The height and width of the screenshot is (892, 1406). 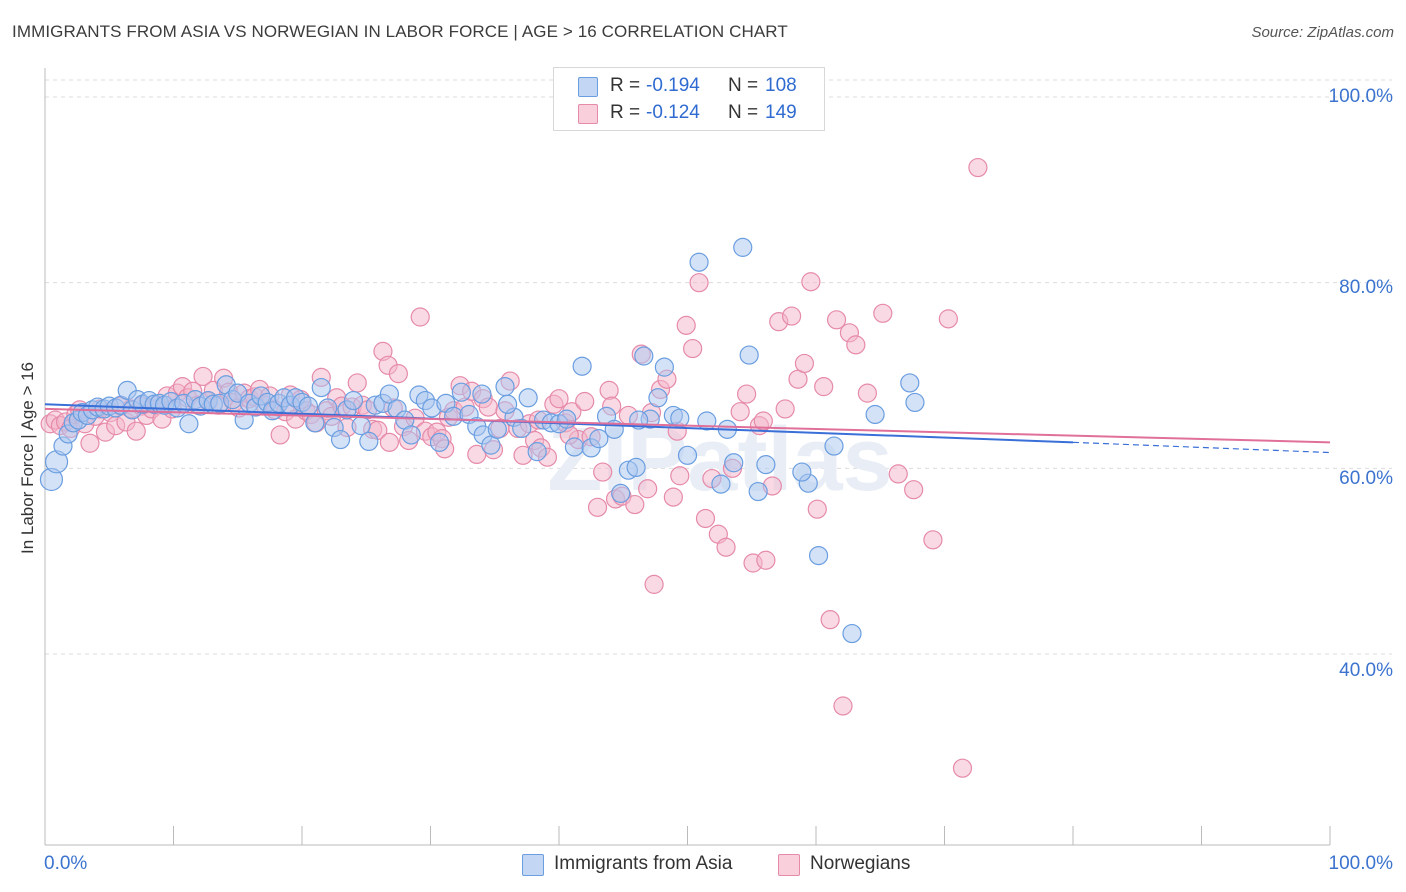 I want to click on asia-trend-extension, so click(x=1201, y=447).